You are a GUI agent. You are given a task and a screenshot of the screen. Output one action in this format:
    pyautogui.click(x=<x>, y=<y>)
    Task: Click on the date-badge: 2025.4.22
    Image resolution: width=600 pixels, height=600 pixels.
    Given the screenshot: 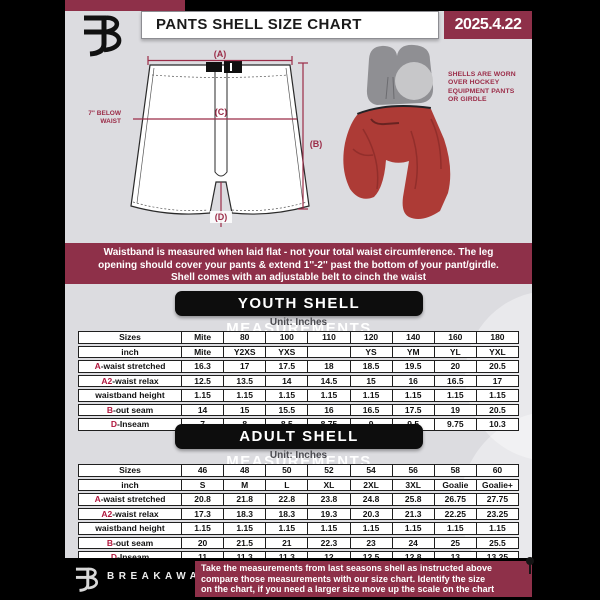 What is the action you would take?
    pyautogui.click(x=488, y=25)
    